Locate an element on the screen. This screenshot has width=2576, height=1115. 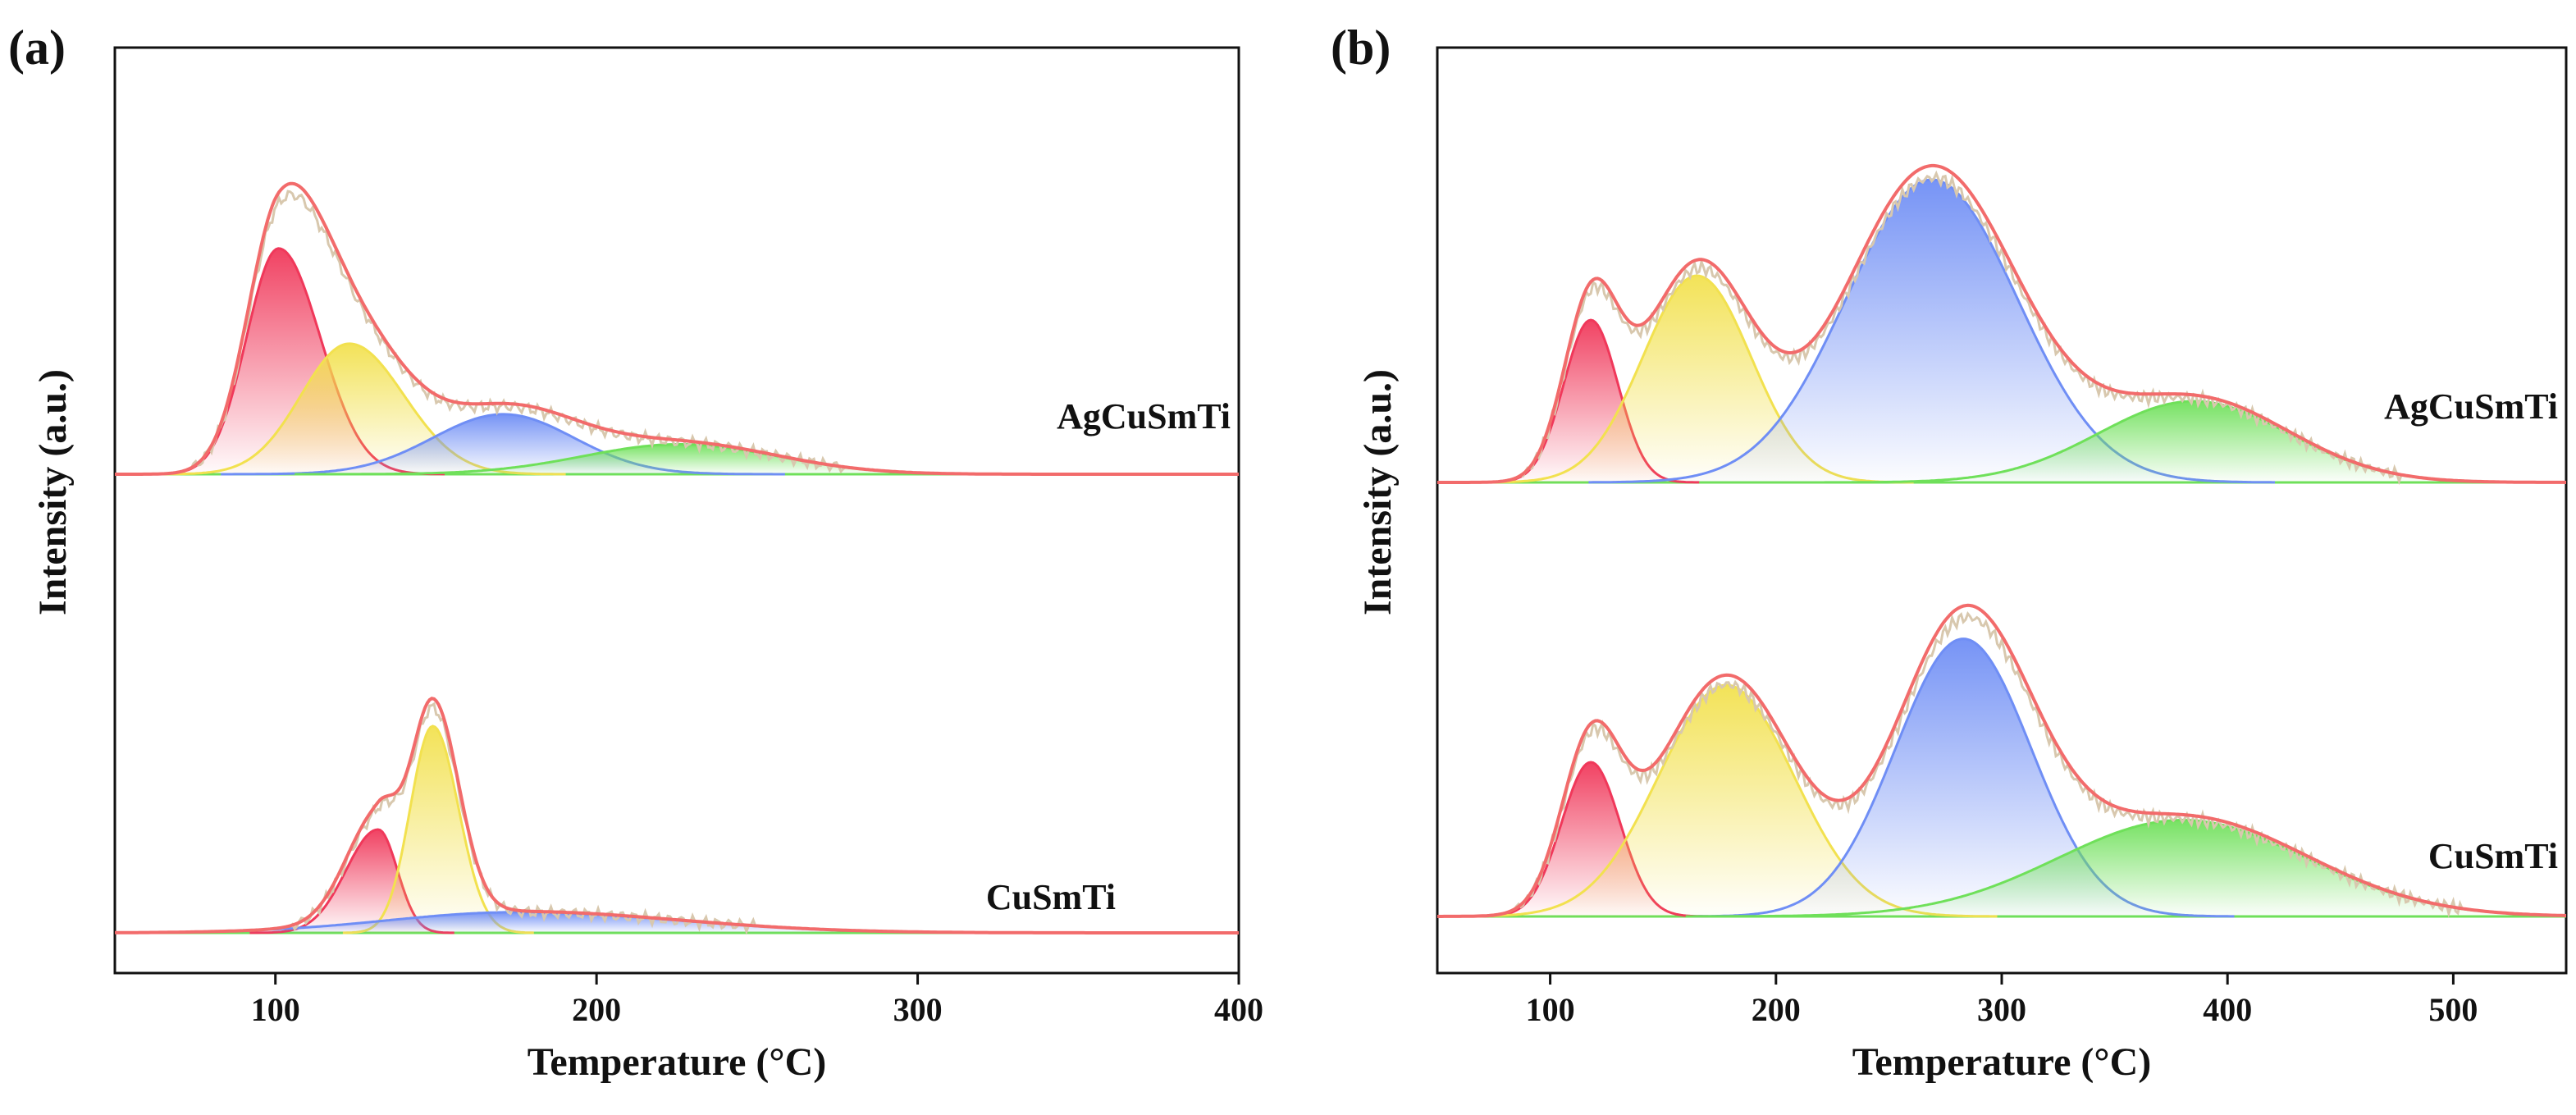
panel-b-bottom-curves is located at coordinates (2002, 761).